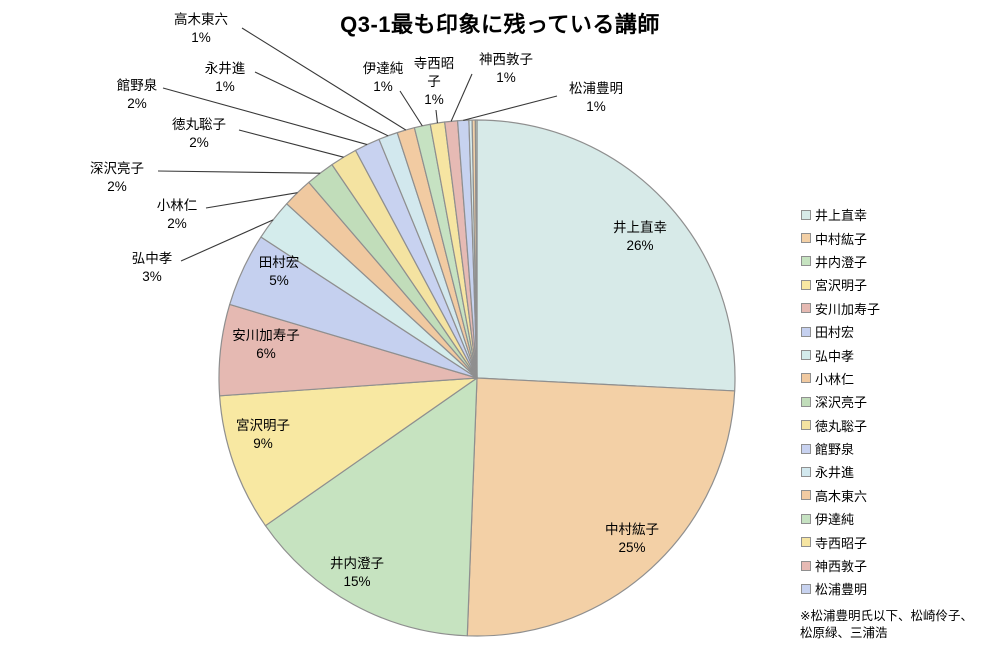 The width and height of the screenshot is (1000, 664). I want to click on slice-label-inside: 田村宏 5%, so click(279, 271).